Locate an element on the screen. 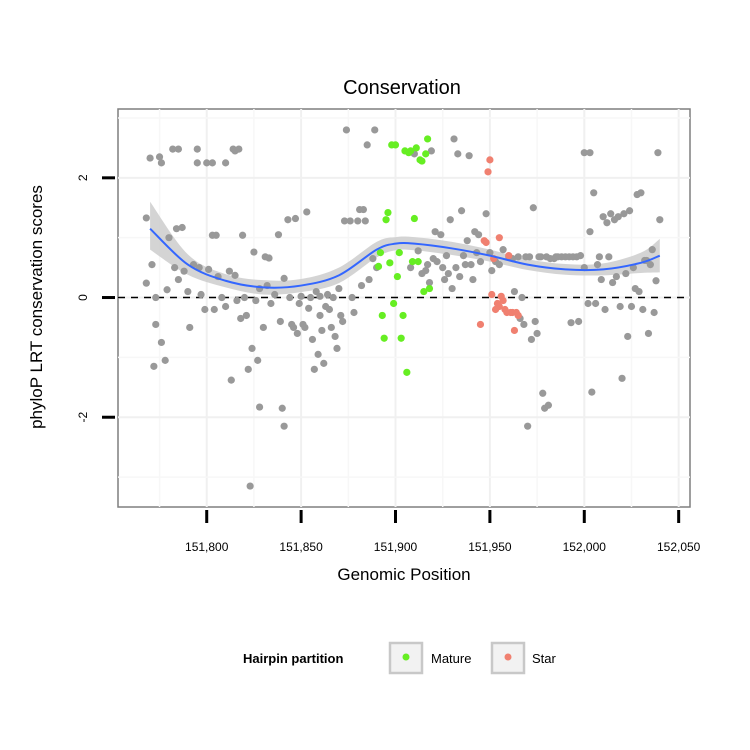  x-tick-label: 151,900 is located at coordinates (396, 547).